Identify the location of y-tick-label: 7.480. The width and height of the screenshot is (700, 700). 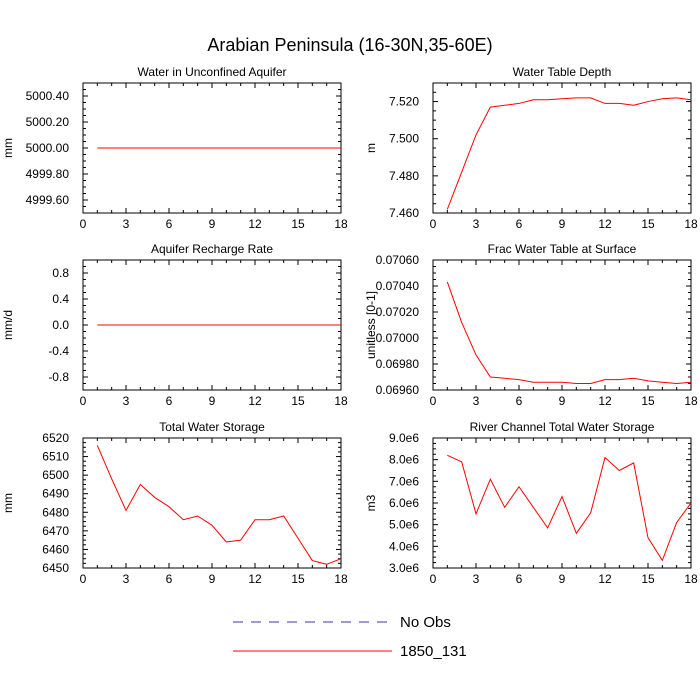
(404, 176).